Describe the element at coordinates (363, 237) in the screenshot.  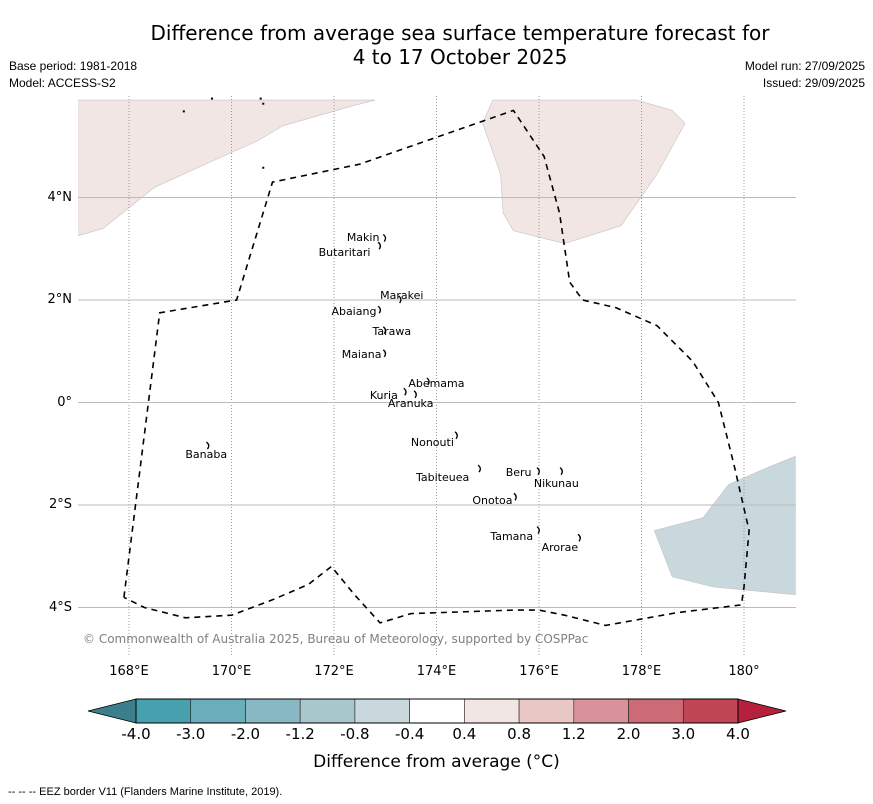
I see `island-label: Makin` at that location.